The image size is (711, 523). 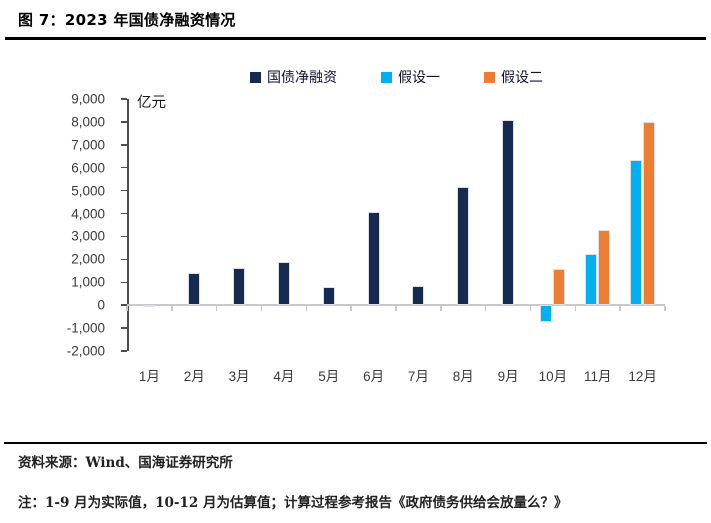 What do you see at coordinates (463, 246) in the screenshot?
I see `bar-国债净融资-8月` at bounding box center [463, 246].